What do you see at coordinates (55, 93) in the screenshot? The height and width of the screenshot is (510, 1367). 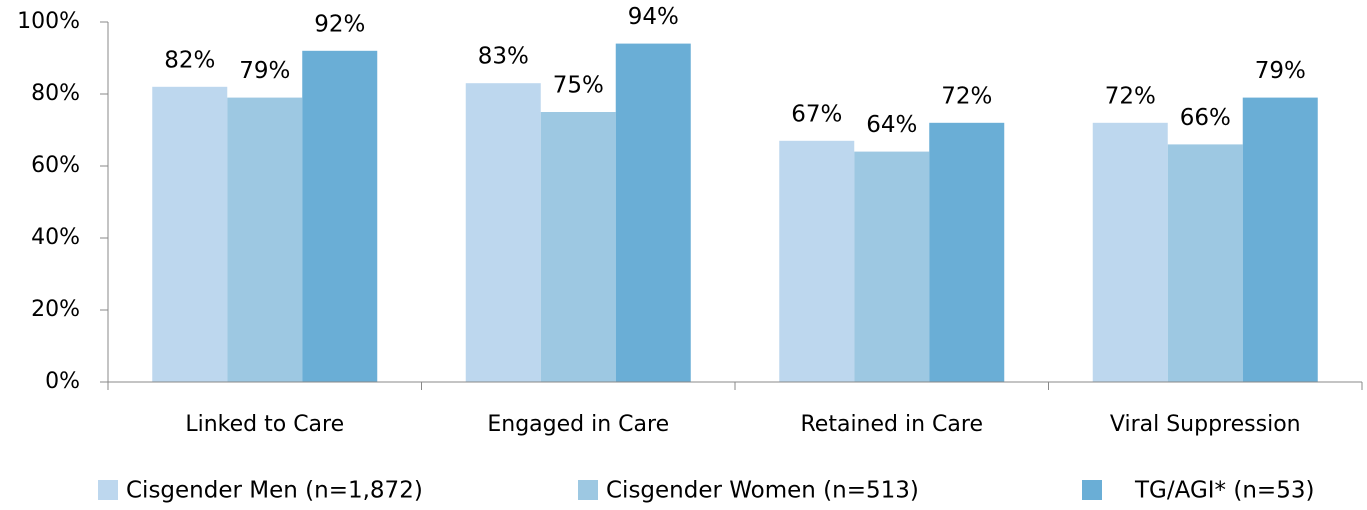 I see `y-tick-label: 80%` at bounding box center [55, 93].